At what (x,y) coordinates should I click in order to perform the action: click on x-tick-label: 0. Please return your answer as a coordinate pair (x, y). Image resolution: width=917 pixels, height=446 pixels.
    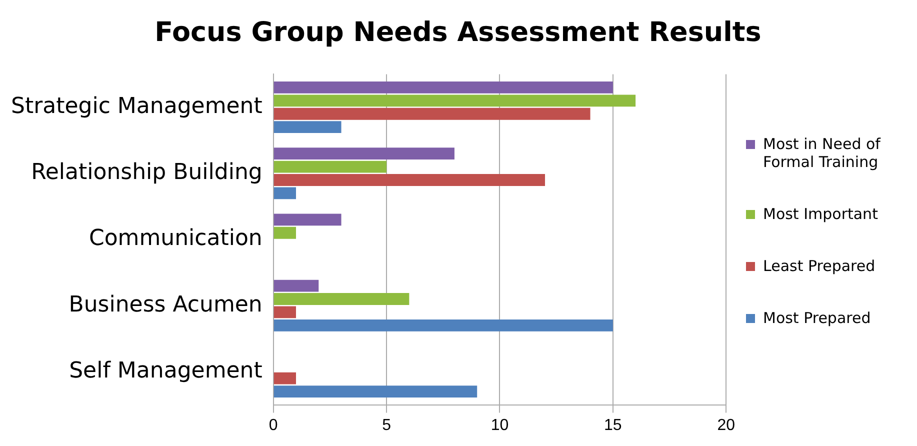
    Looking at the image, I should click on (273, 425).